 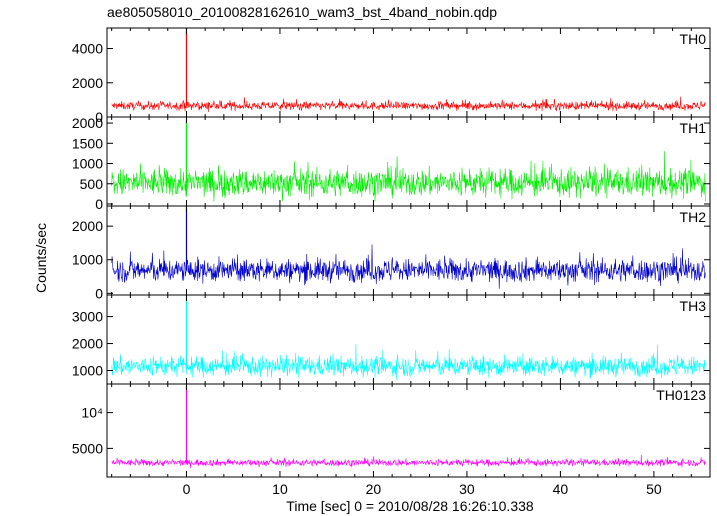 What do you see at coordinates (561, 489) in the screenshot?
I see `x-tick-label: 40` at bounding box center [561, 489].